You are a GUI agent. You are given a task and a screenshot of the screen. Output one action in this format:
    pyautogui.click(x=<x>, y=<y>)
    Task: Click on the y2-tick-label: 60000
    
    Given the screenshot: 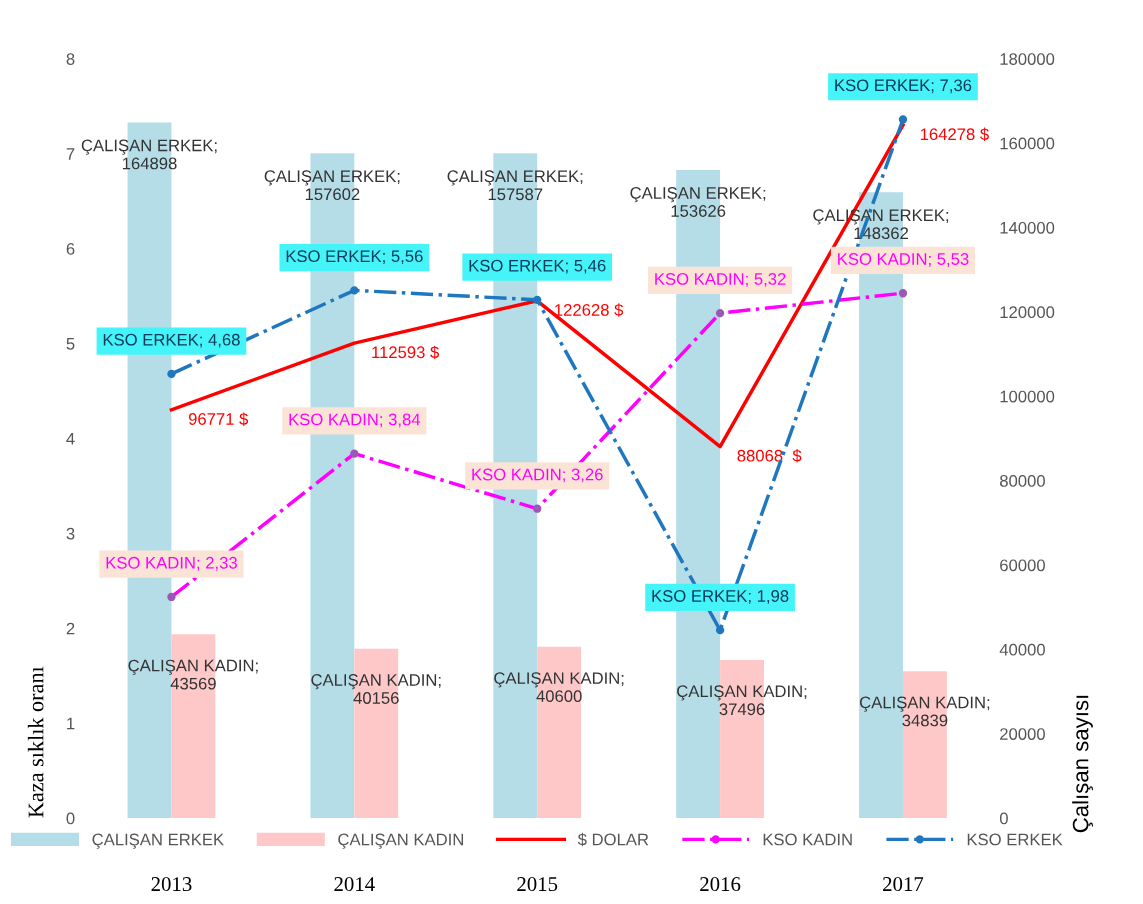 What is the action you would take?
    pyautogui.click(x=1022, y=565)
    